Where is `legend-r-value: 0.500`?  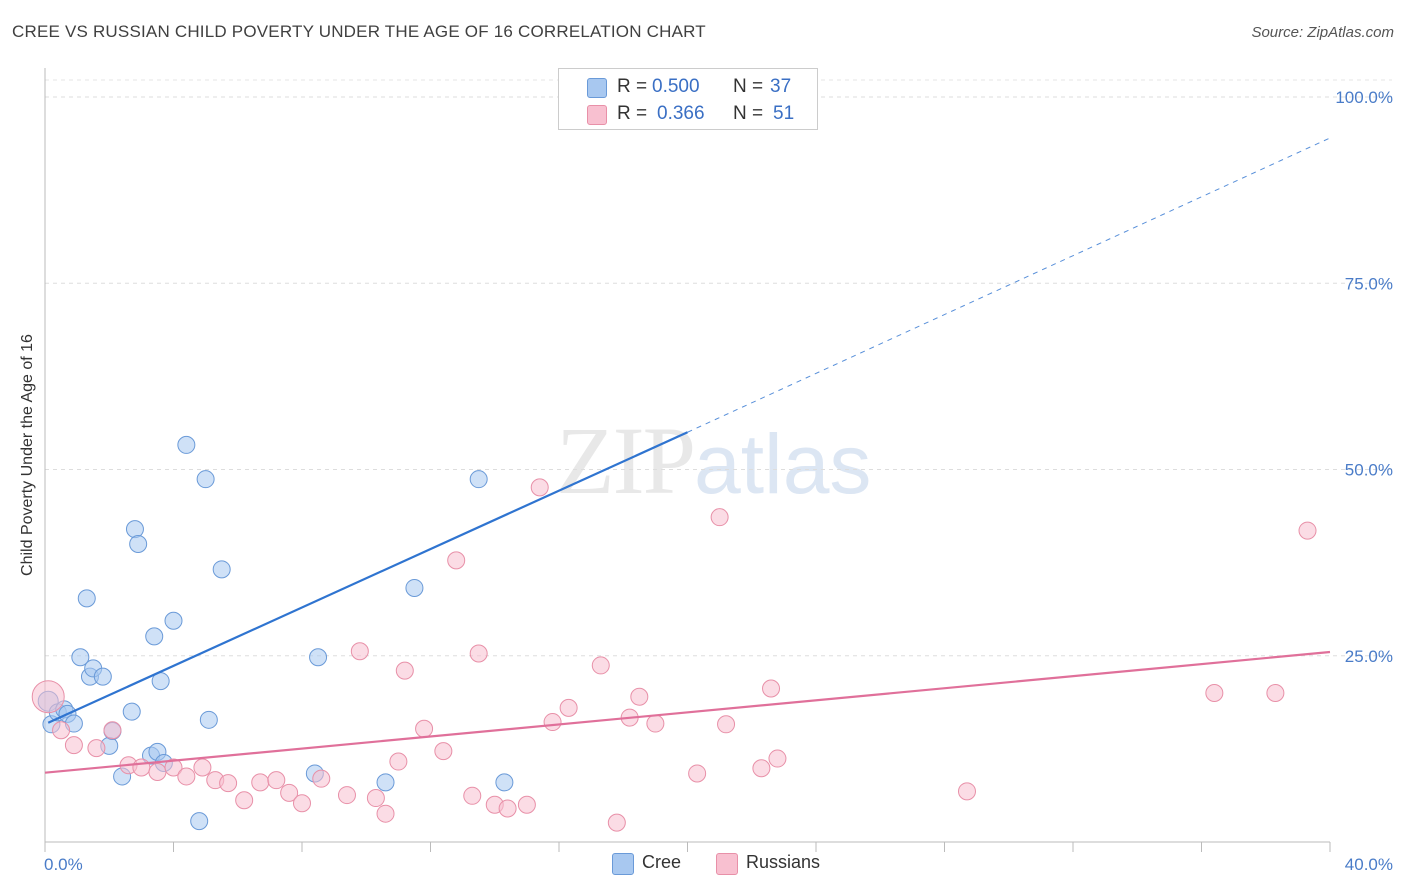 legend-r-value: 0.500 is located at coordinates (676, 86).